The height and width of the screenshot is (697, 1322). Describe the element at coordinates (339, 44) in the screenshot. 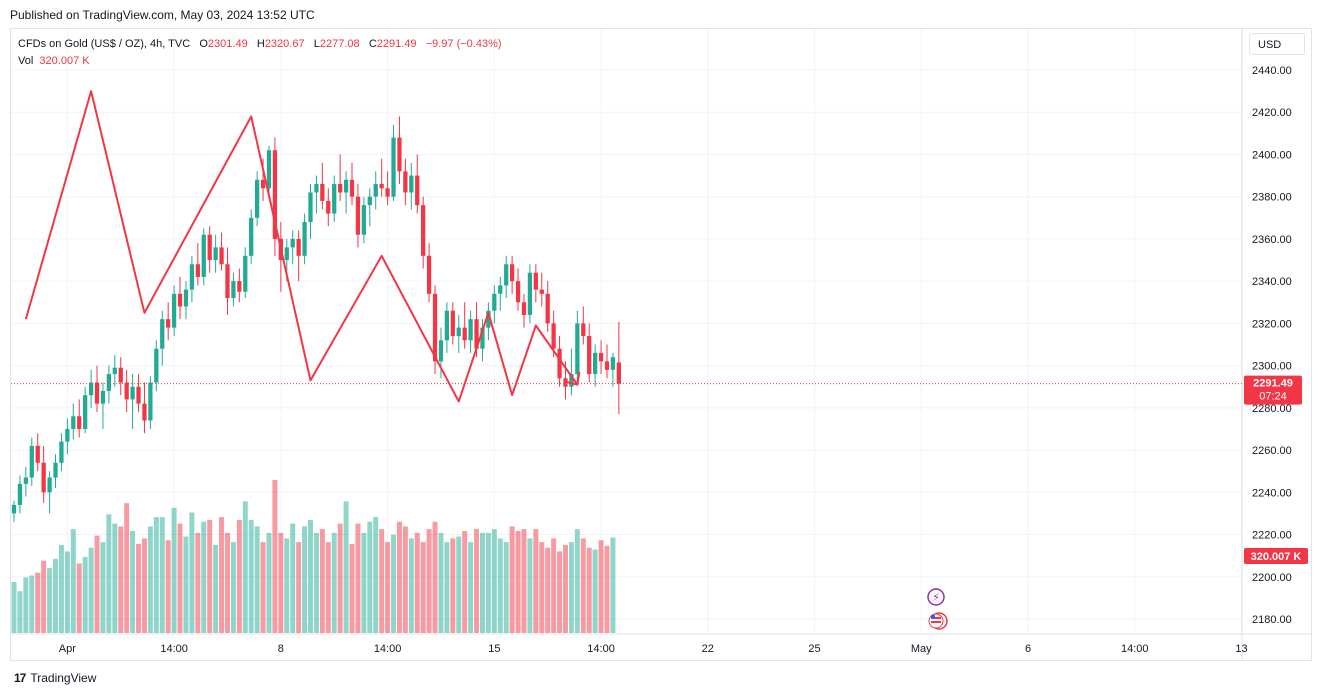

I see `low-value: 2277.08` at that location.